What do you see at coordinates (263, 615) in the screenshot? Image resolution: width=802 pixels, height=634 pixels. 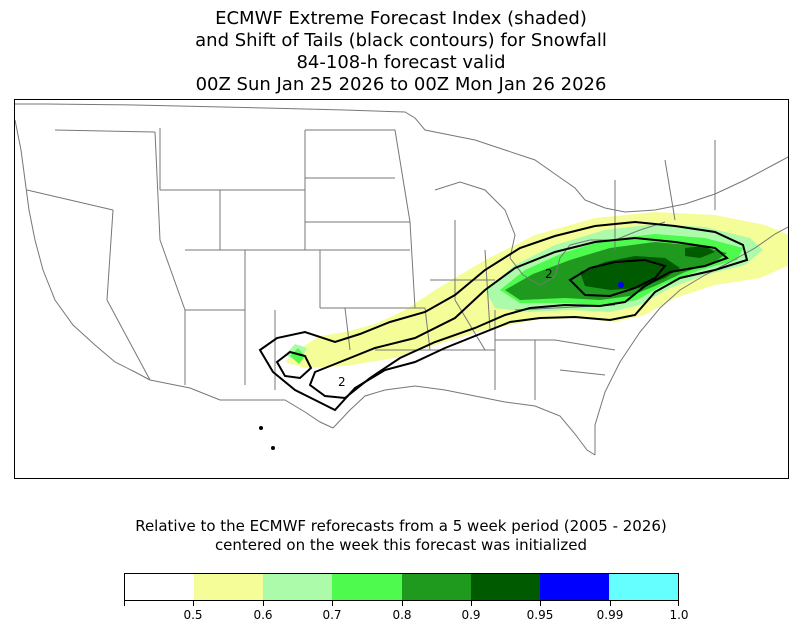 I see `colorbar-tick-label: 0.6` at bounding box center [263, 615].